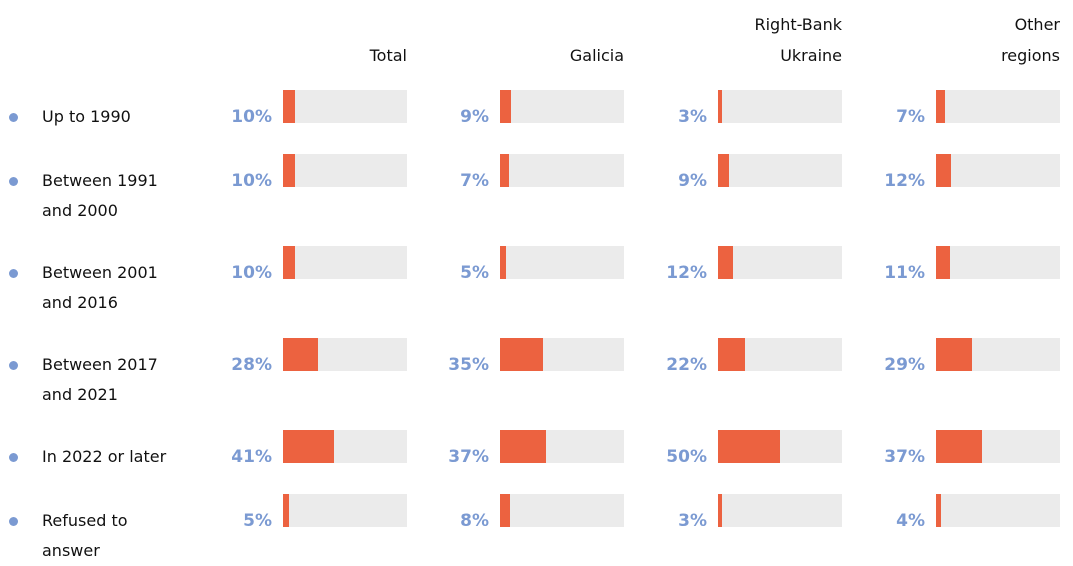 Image resolution: width=1073 pixels, height=566 pixels. Describe the element at coordinates (686, 457) in the screenshot. I see `value-label: 50%` at that location.